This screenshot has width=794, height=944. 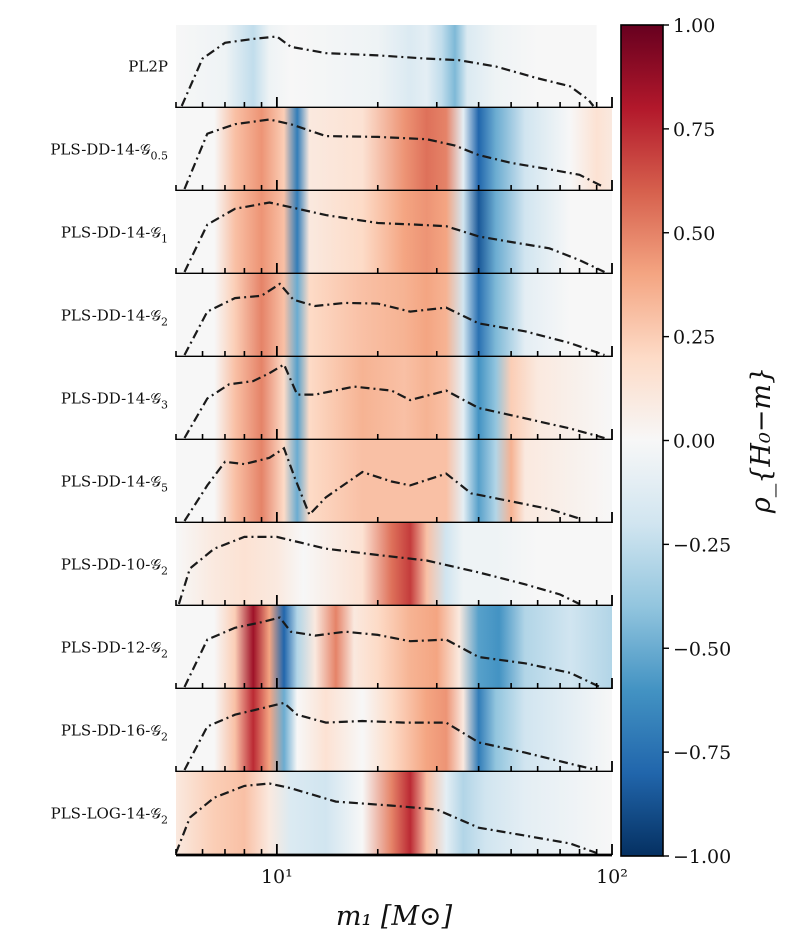 What do you see at coordinates (109, 816) in the screenshot?
I see `panel-label: PLS-LOG-14-𝒢2` at bounding box center [109, 816].